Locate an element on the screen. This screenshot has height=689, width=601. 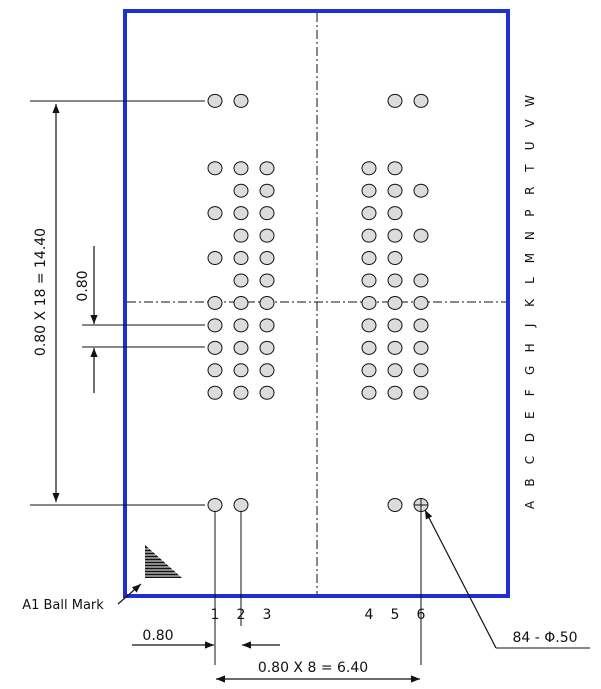
ball-F5 is located at coordinates (395, 392).